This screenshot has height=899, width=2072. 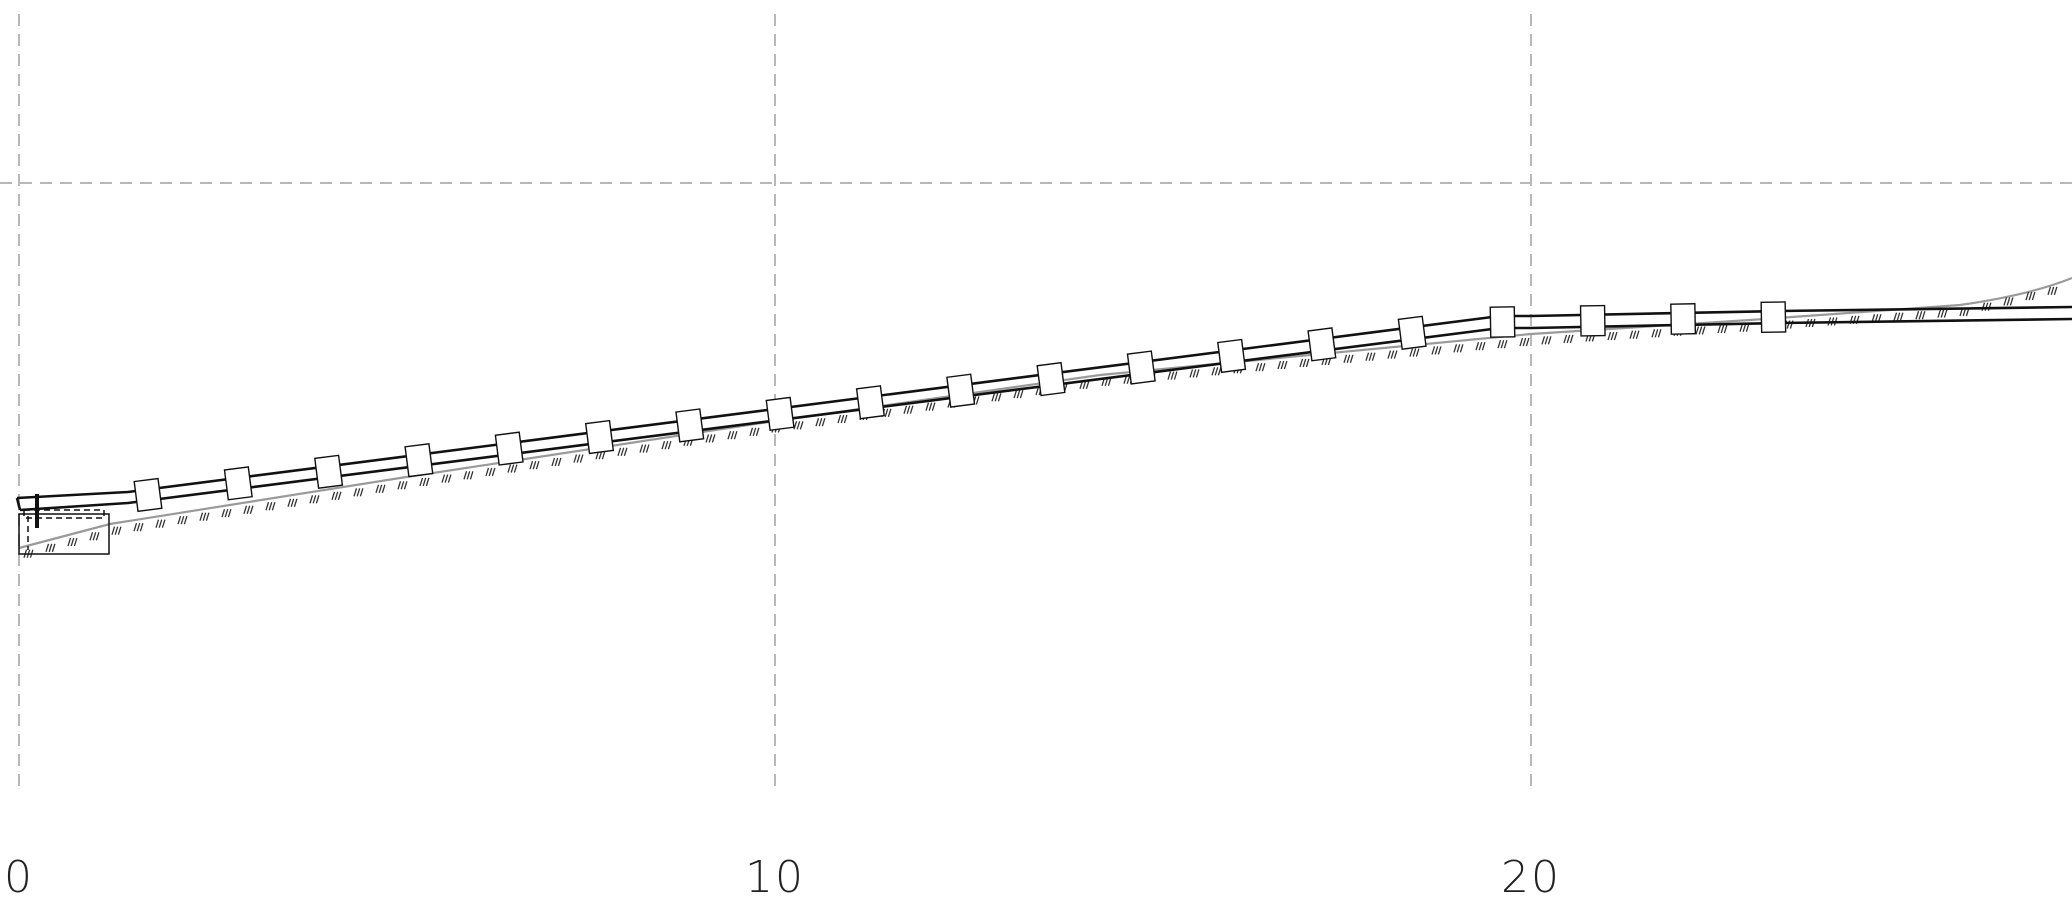 I want to click on x-axis-labels: 0 10 20, so click(x=782, y=875).